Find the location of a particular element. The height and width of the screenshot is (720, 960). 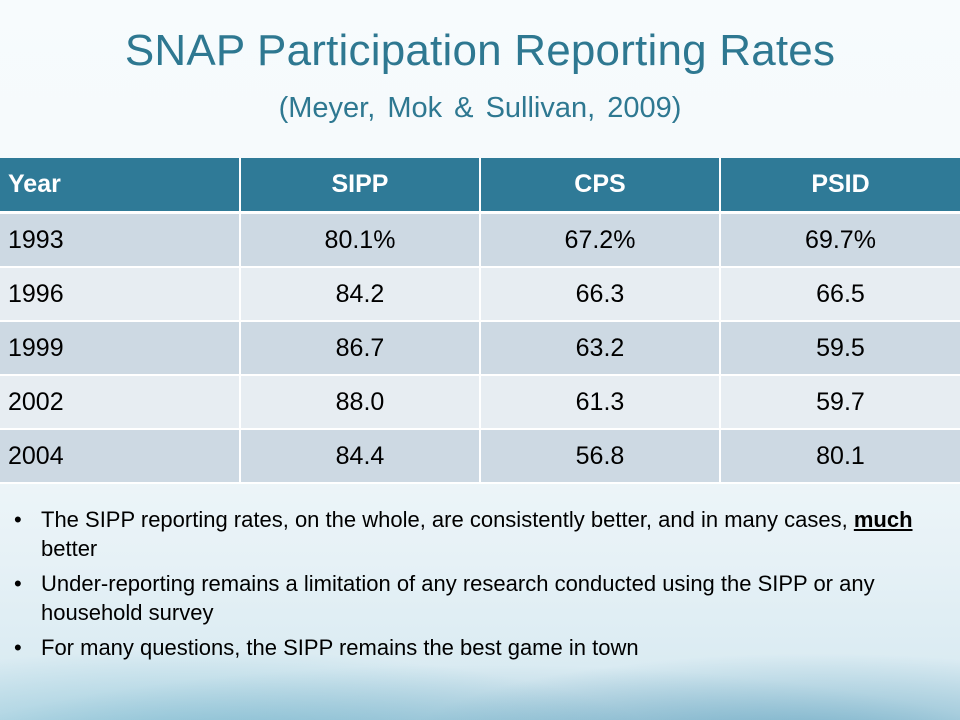

cell-psid: 80.1 is located at coordinates (840, 456).